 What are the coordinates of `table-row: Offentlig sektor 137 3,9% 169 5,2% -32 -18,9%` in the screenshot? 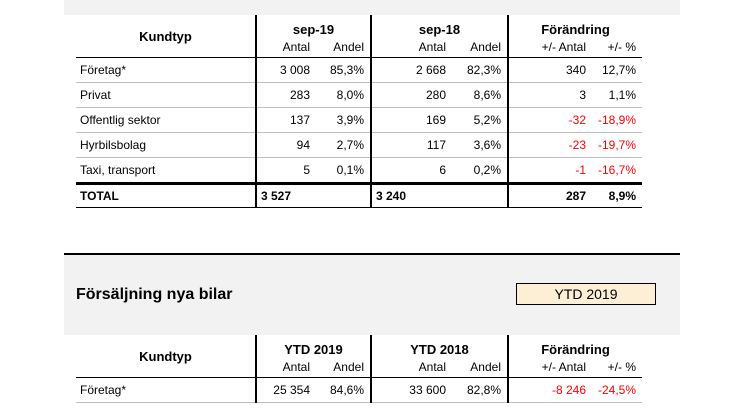 It's located at (359, 120).